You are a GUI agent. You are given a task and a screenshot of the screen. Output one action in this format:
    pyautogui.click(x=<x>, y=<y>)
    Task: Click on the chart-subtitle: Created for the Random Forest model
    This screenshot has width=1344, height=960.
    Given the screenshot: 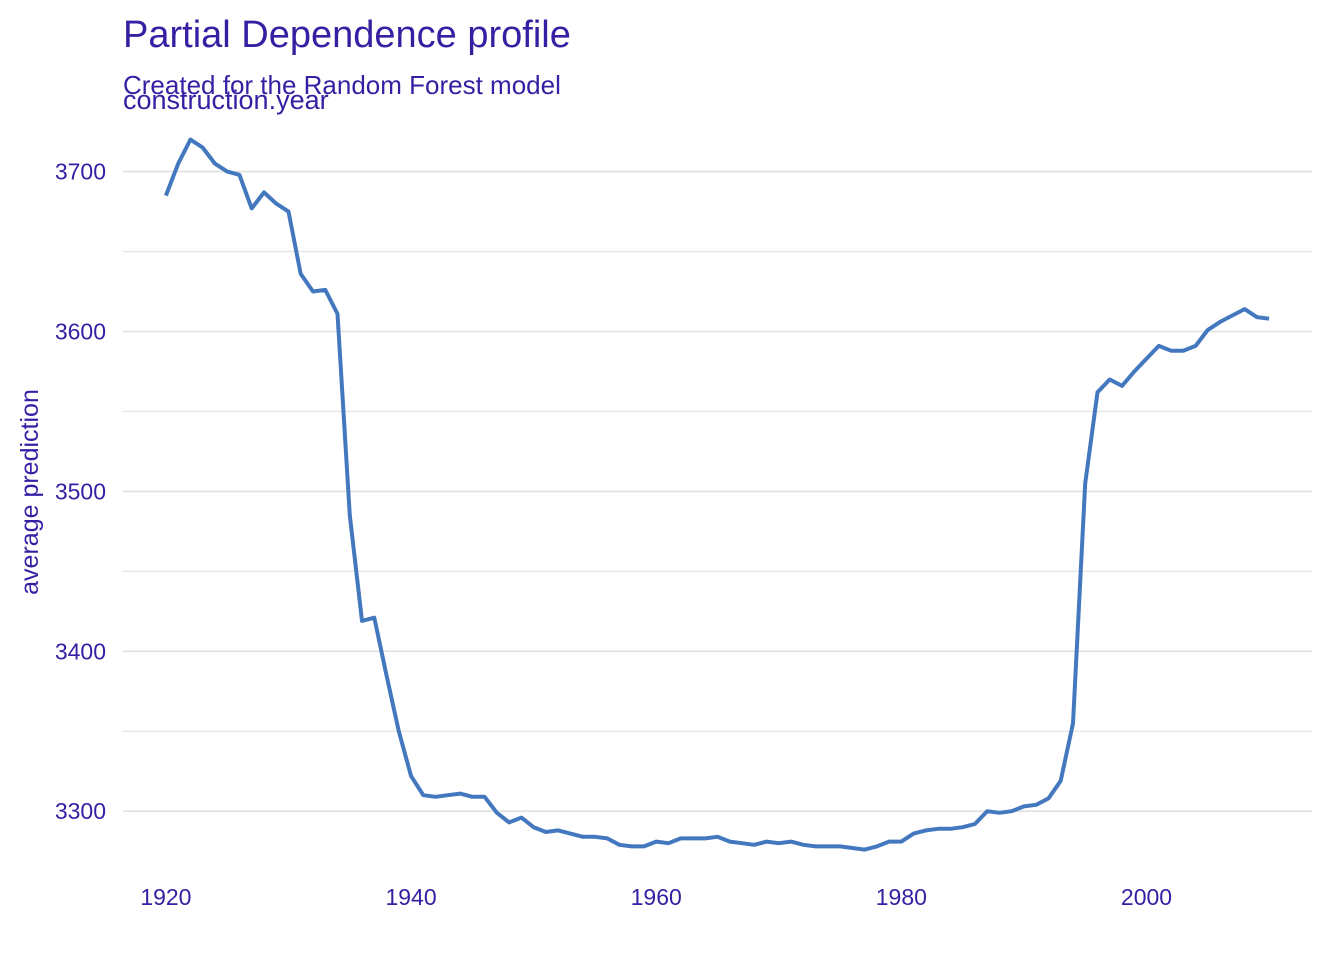 What is the action you would take?
    pyautogui.click(x=342, y=85)
    